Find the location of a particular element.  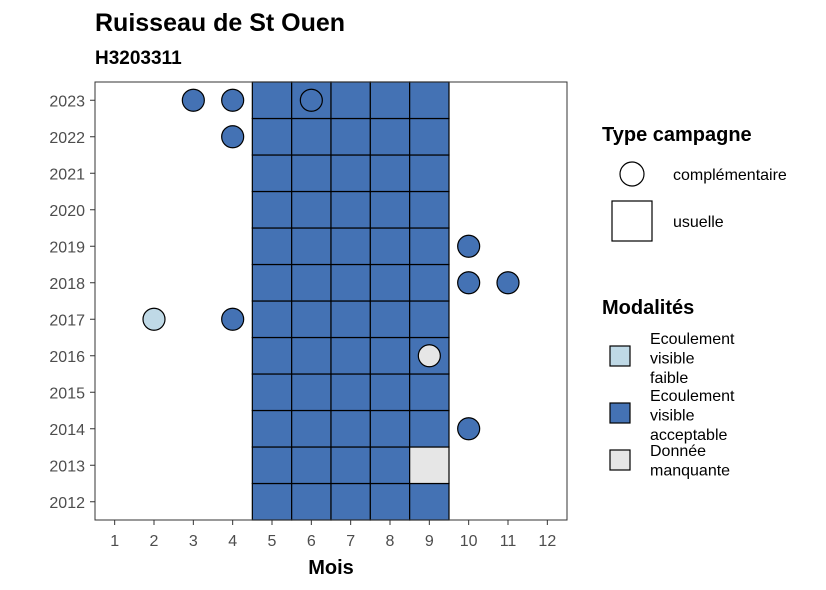

legend-type-title: Type campagne is located at coordinates (677, 135).